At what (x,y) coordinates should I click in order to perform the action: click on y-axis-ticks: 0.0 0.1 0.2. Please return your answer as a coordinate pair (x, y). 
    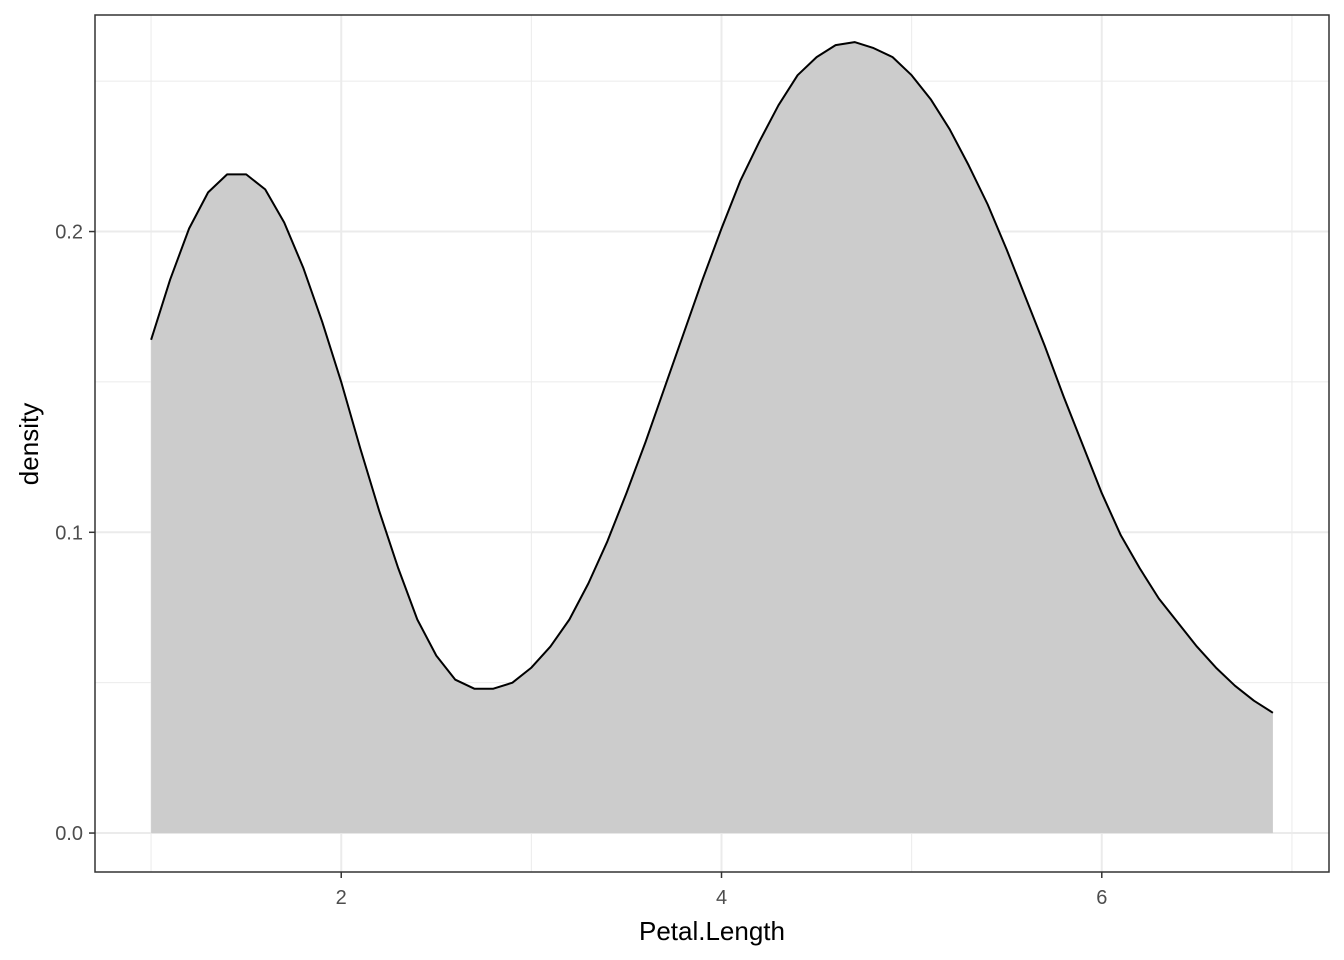
    Looking at the image, I should click on (75, 533).